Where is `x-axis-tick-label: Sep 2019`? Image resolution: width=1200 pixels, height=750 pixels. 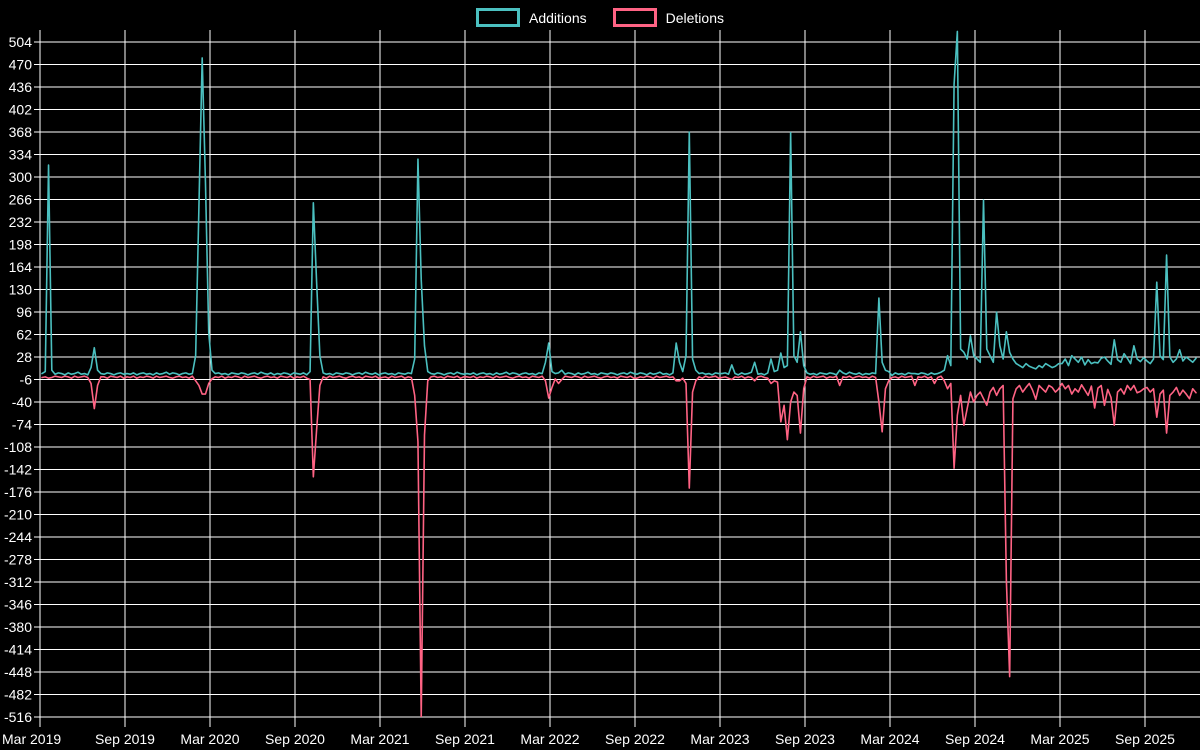 x-axis-tick-label: Sep 2019 is located at coordinates (125, 739).